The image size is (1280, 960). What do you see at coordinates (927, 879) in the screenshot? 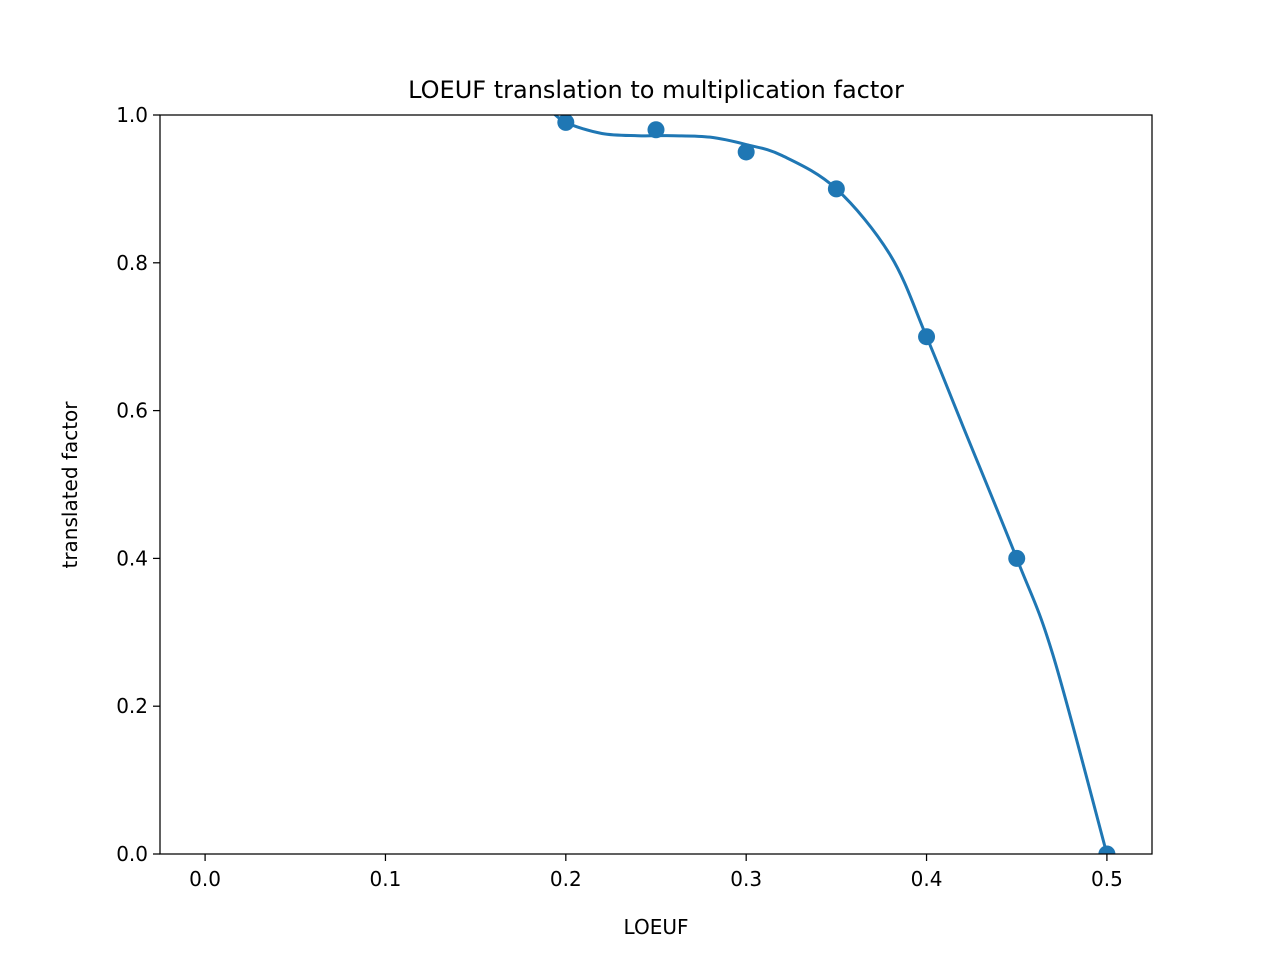
I see `x-tick-label: 0.4` at bounding box center [927, 879].